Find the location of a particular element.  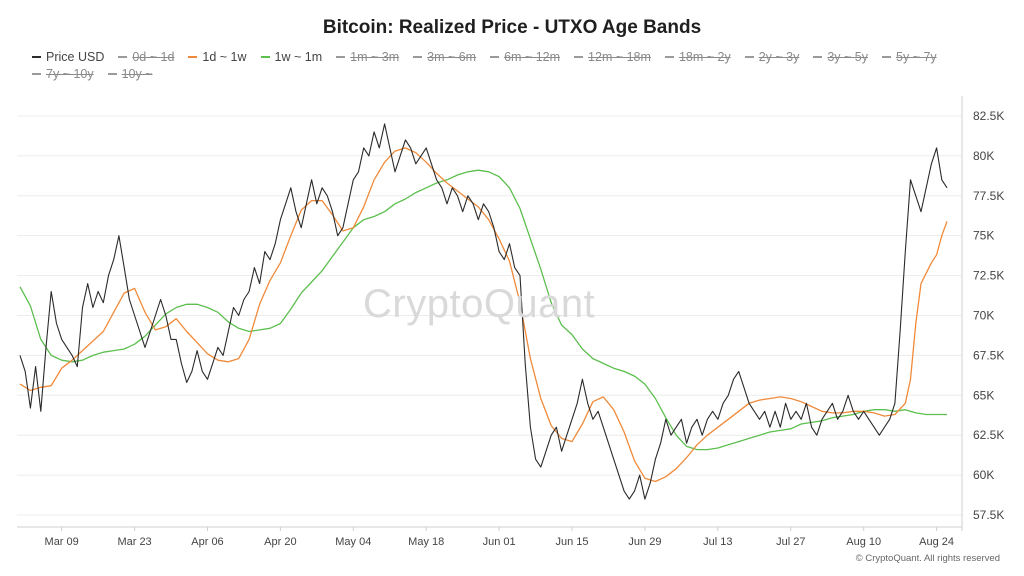

x-tick-label: Mar 09 is located at coordinates (62, 542).